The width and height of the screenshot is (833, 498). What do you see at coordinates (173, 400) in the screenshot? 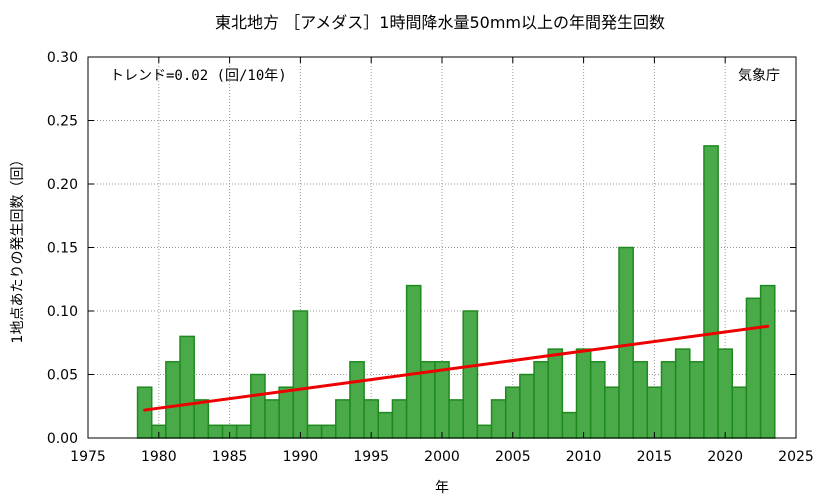
I see `bar-1981` at bounding box center [173, 400].